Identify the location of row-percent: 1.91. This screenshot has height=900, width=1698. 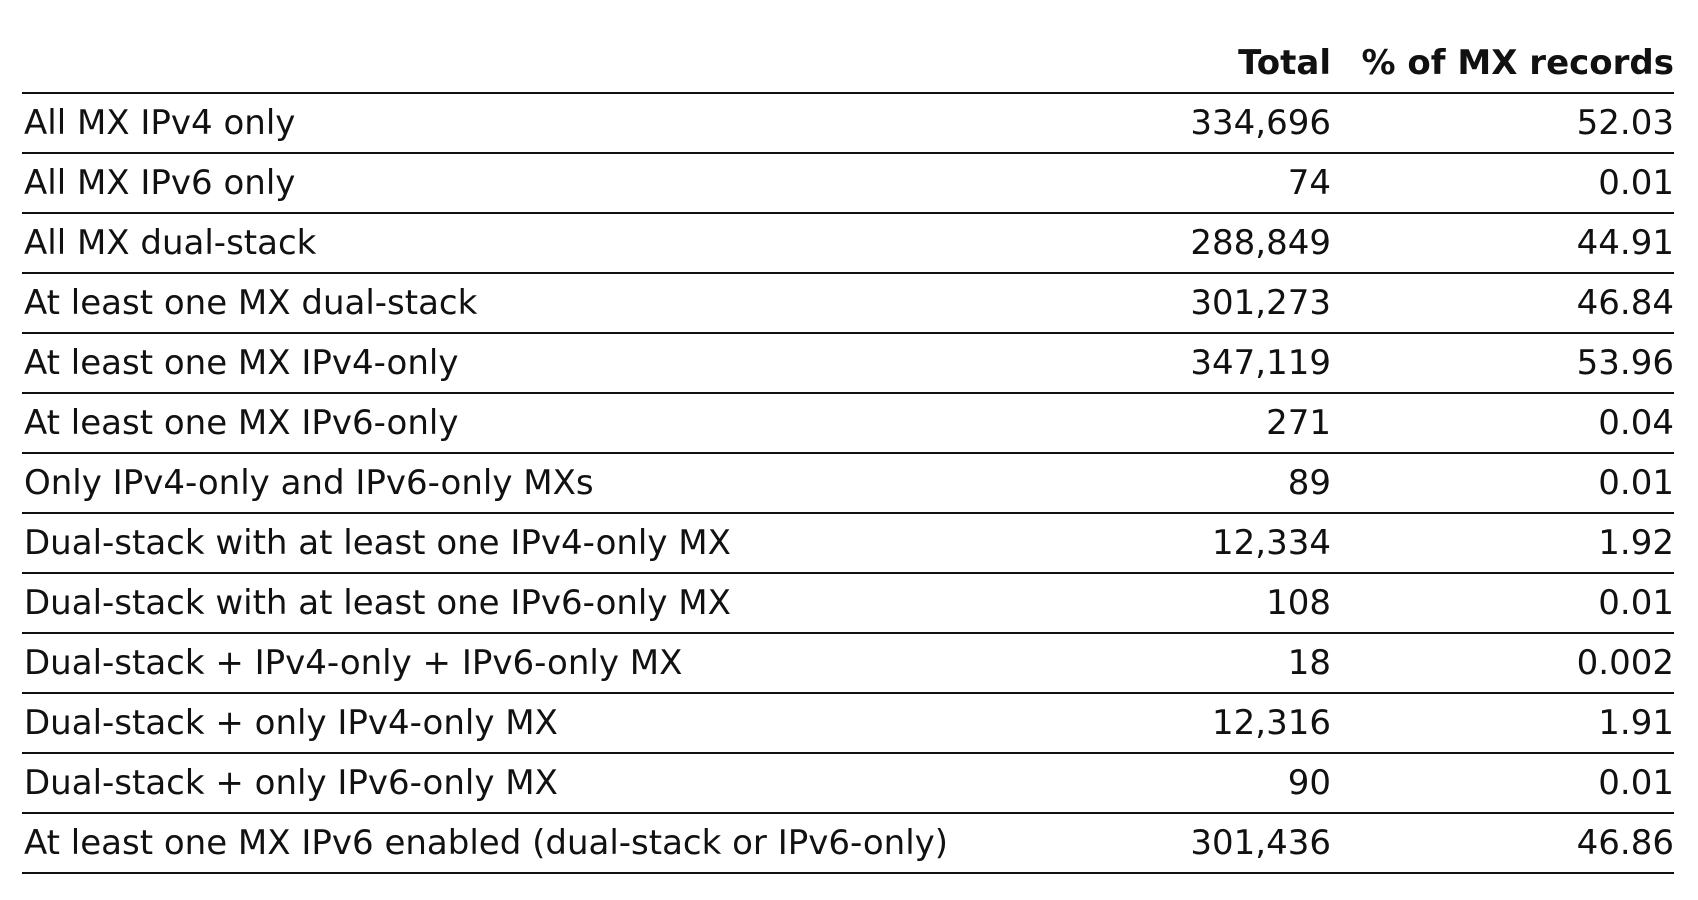
(1502, 723).